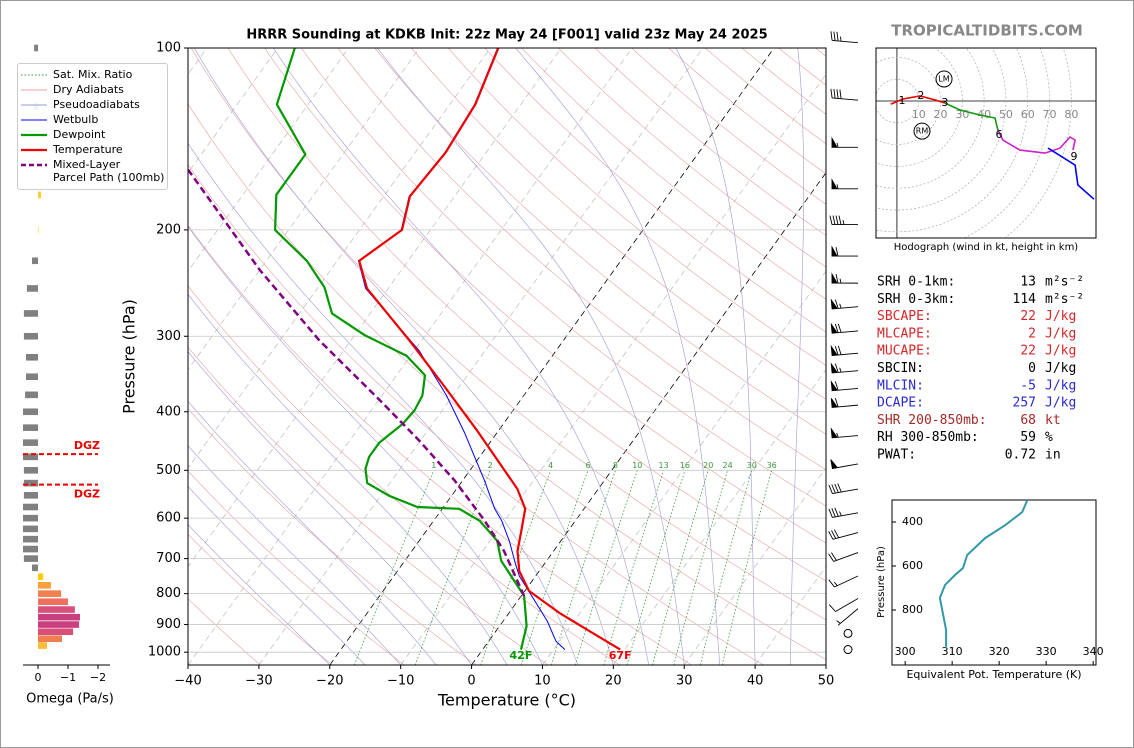 The height and width of the screenshot is (748, 1134). Describe the element at coordinates (168, 624) in the screenshot. I see `y-tick-label: 900` at that location.